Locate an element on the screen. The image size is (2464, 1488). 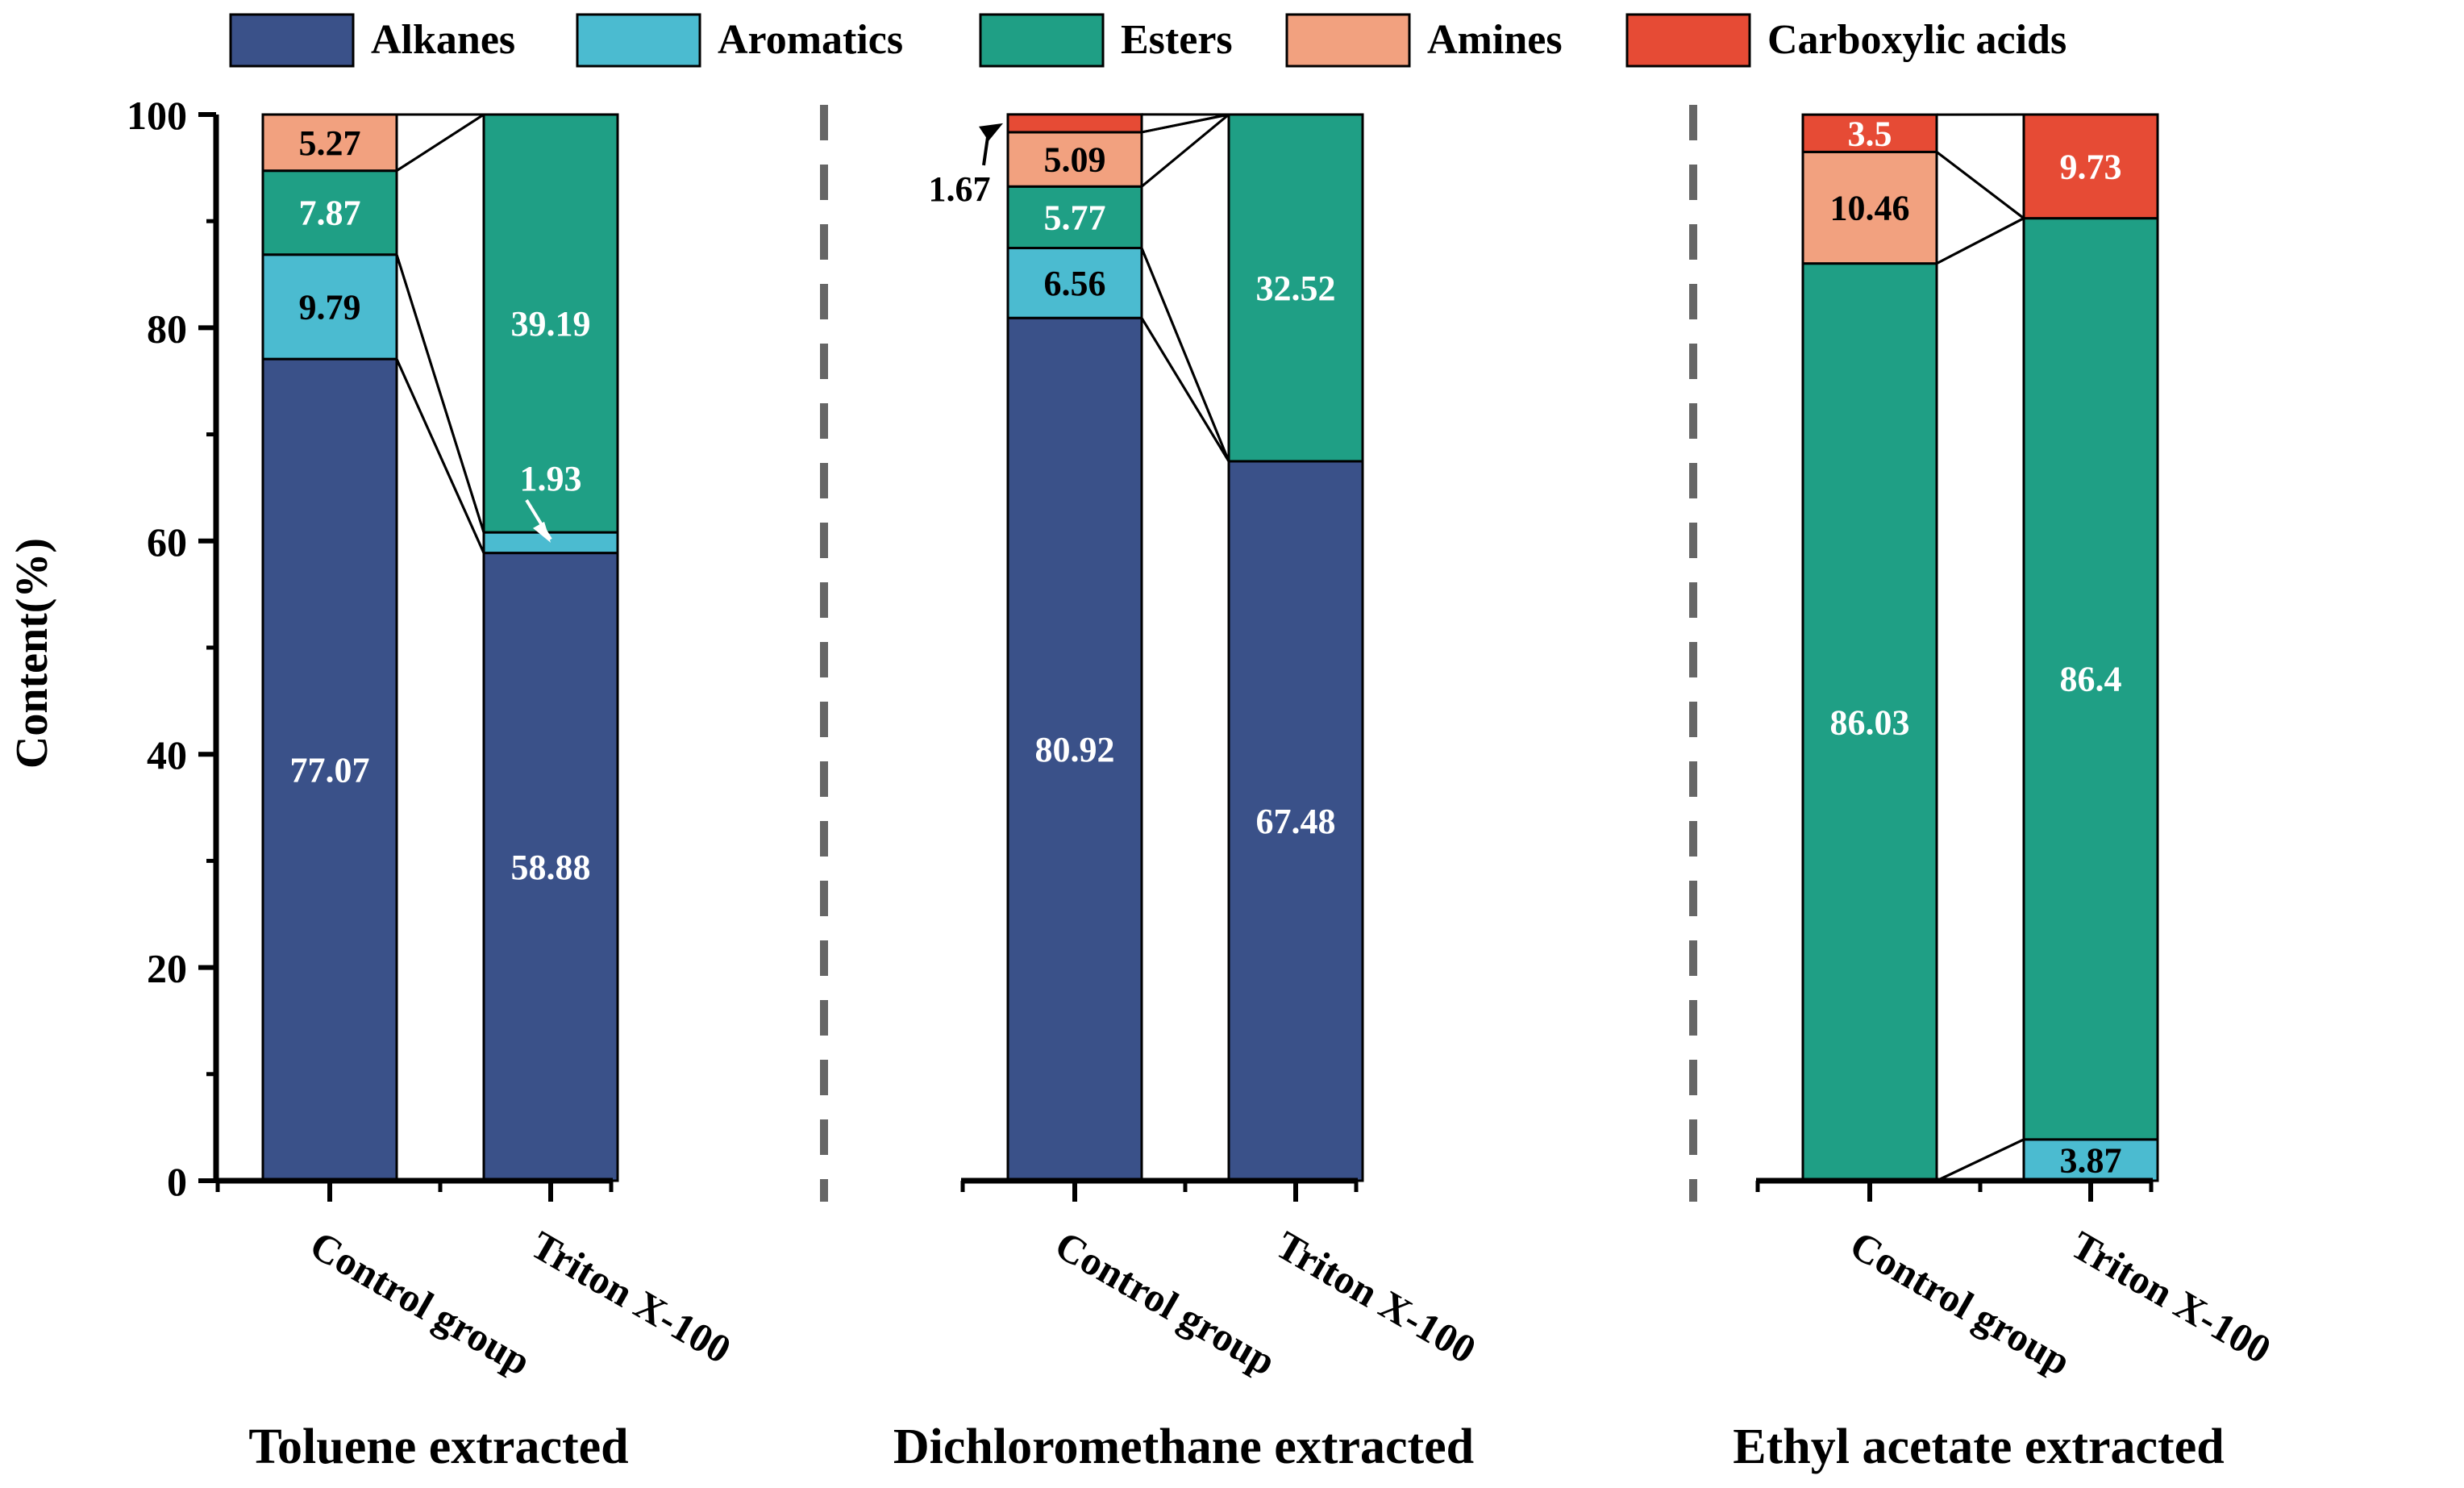
y-tick-label: 100 is located at coordinates (157, 116).